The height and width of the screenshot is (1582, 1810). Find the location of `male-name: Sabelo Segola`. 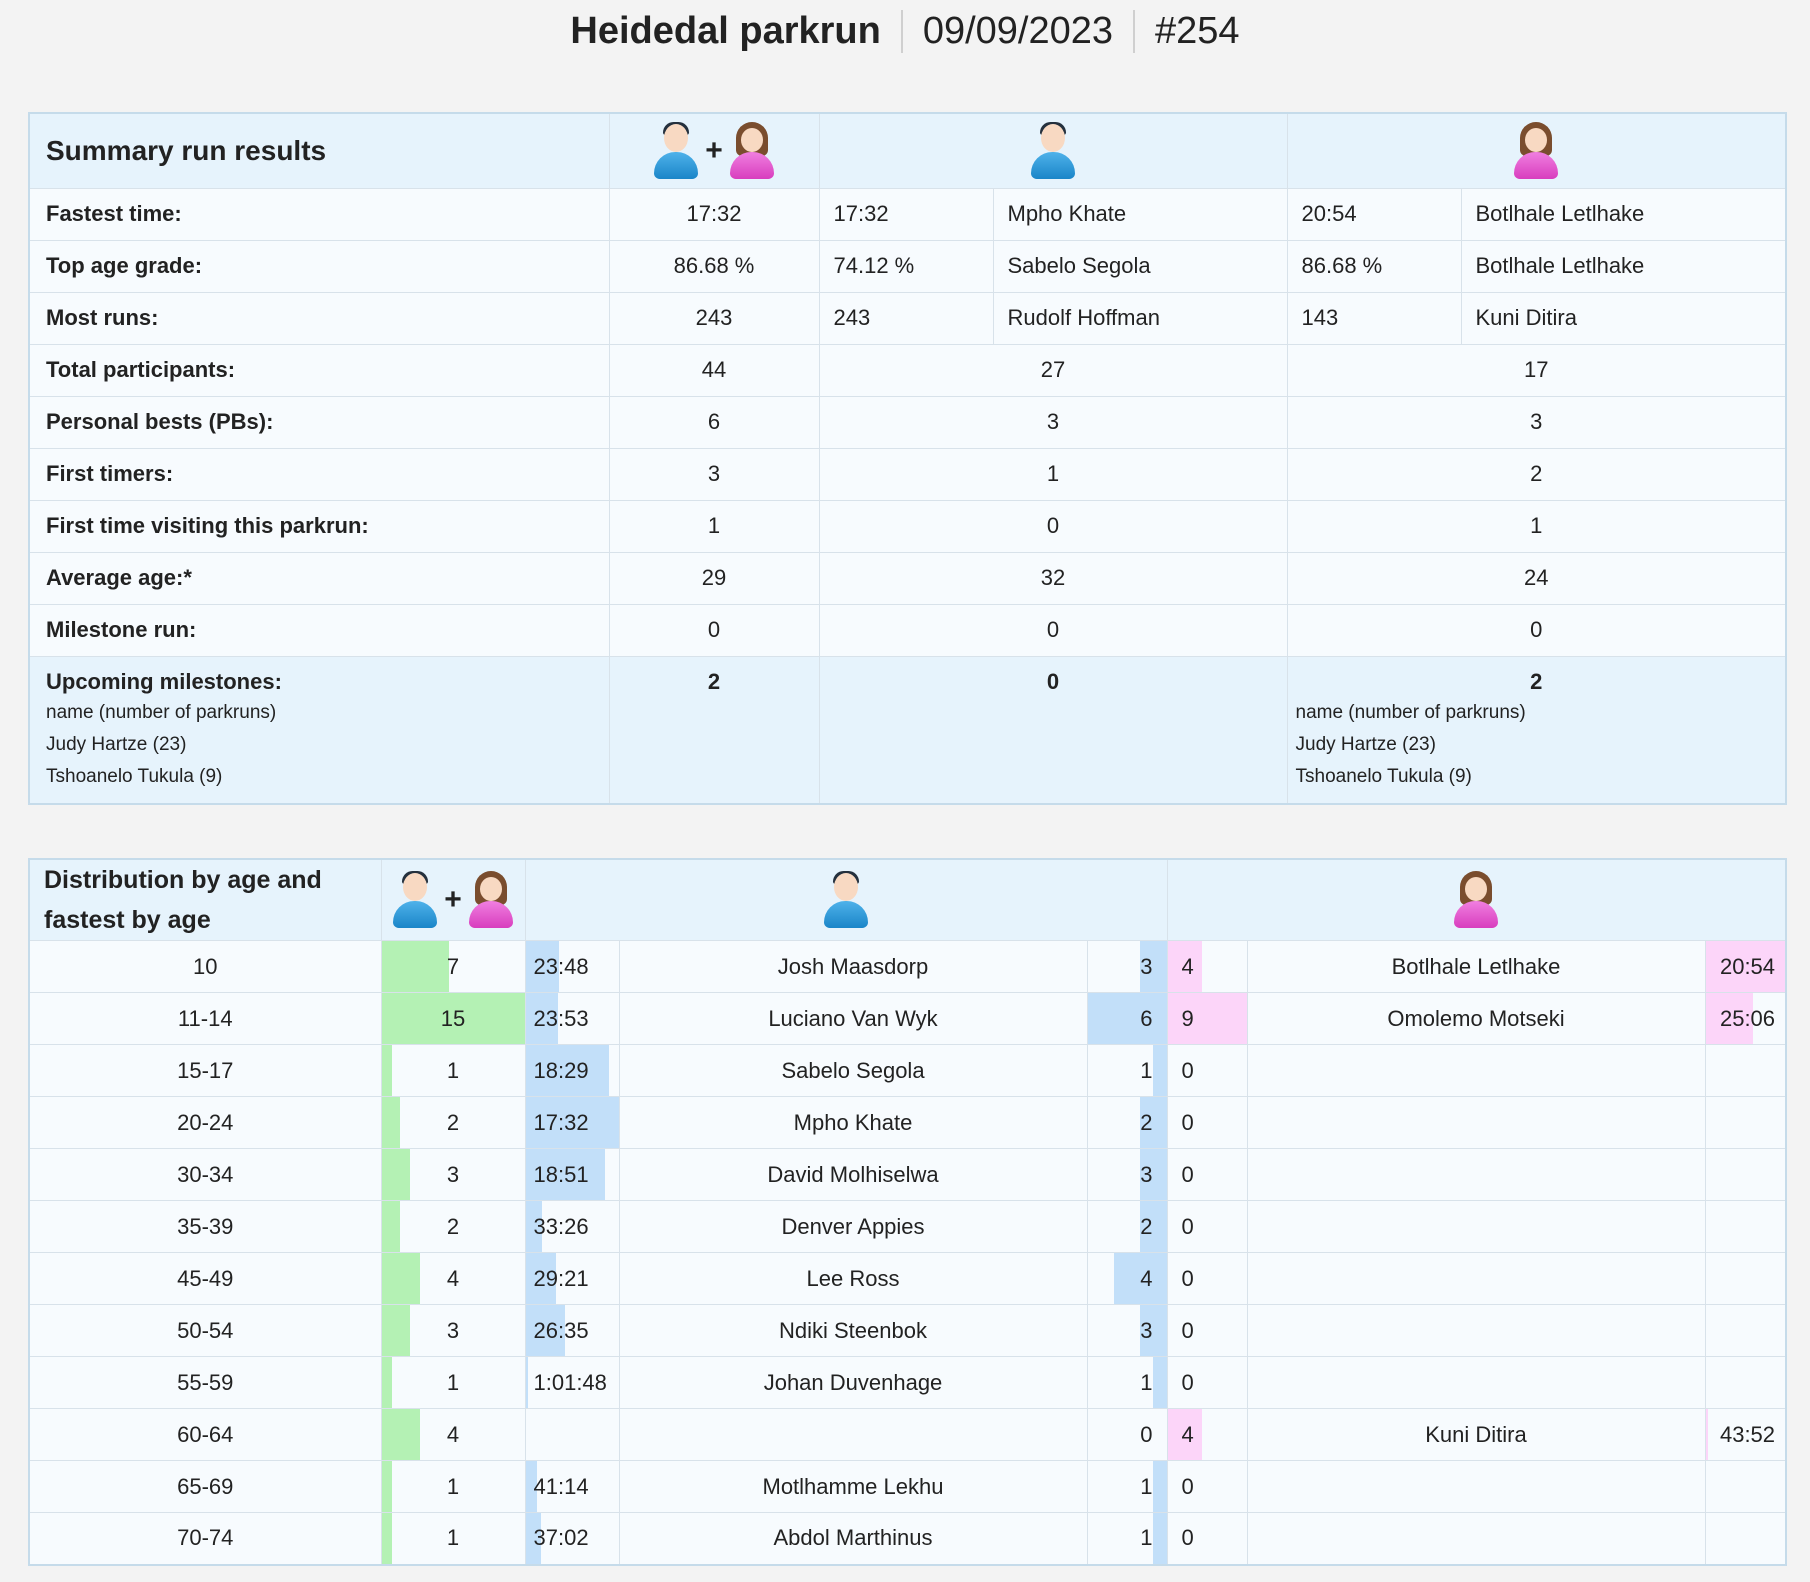

male-name: Sabelo Segola is located at coordinates (1140, 266).